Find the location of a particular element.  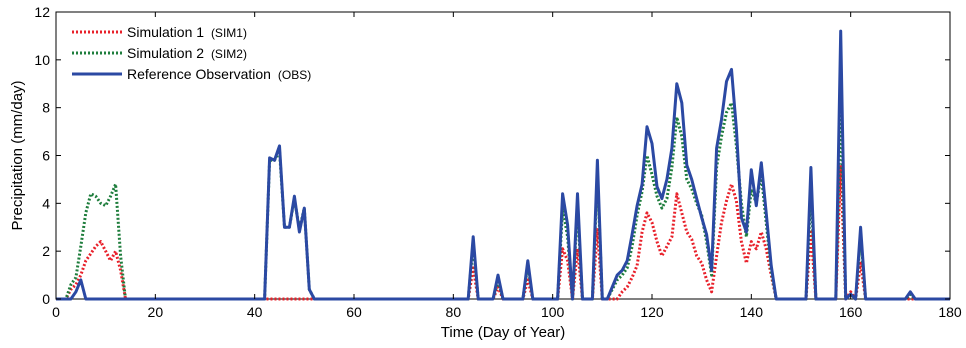

legend-series-tag: (SIM2) is located at coordinates (229, 54).